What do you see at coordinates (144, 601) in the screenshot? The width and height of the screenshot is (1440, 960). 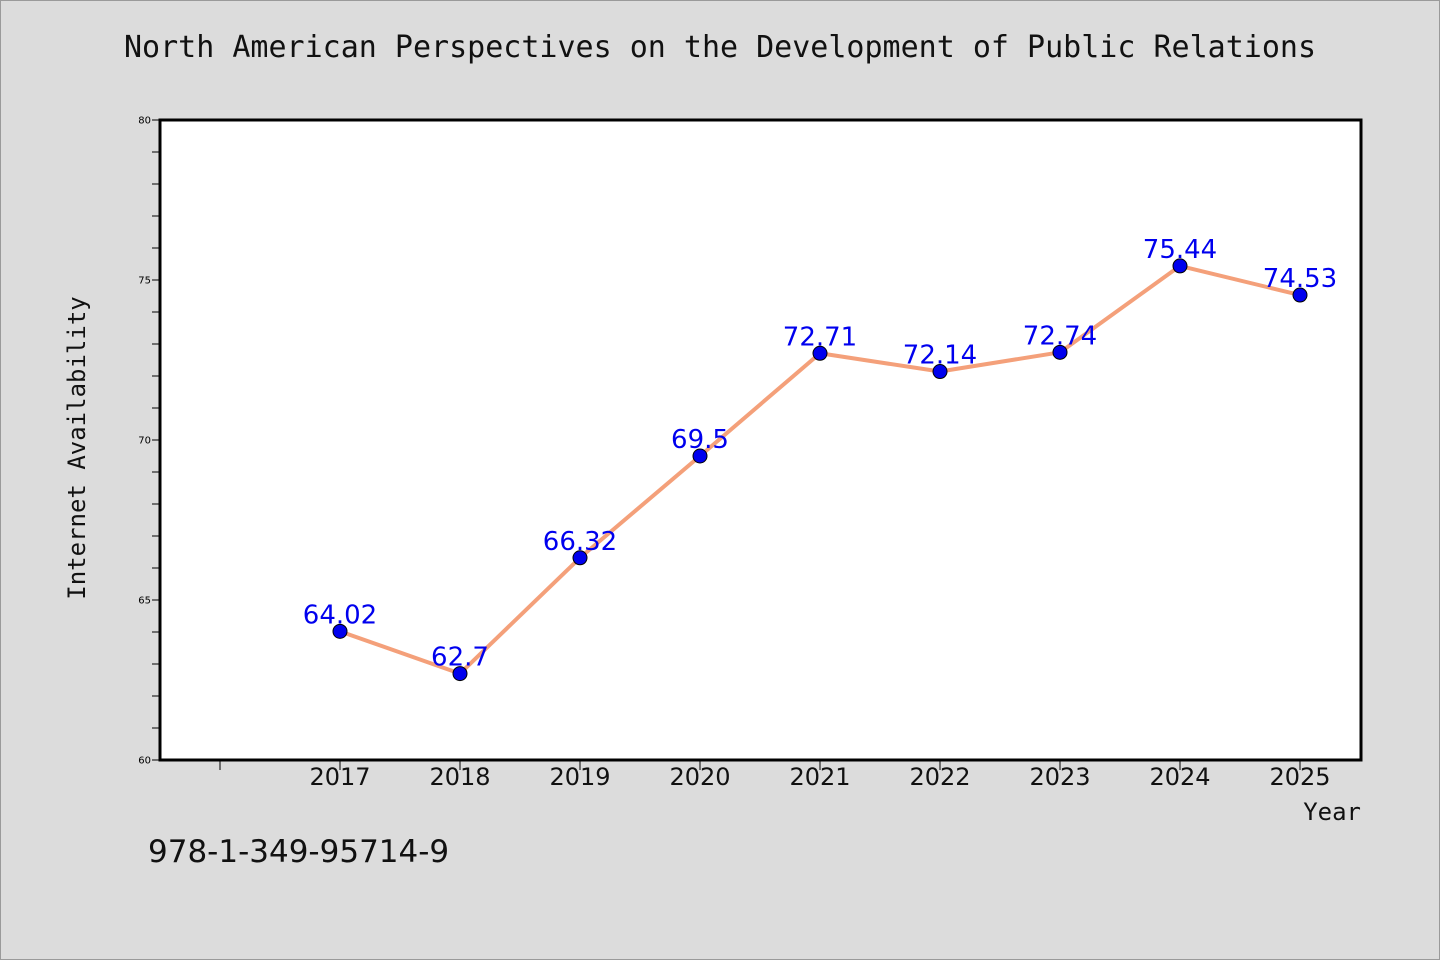 I see `y-tick-label: 65` at bounding box center [144, 601].